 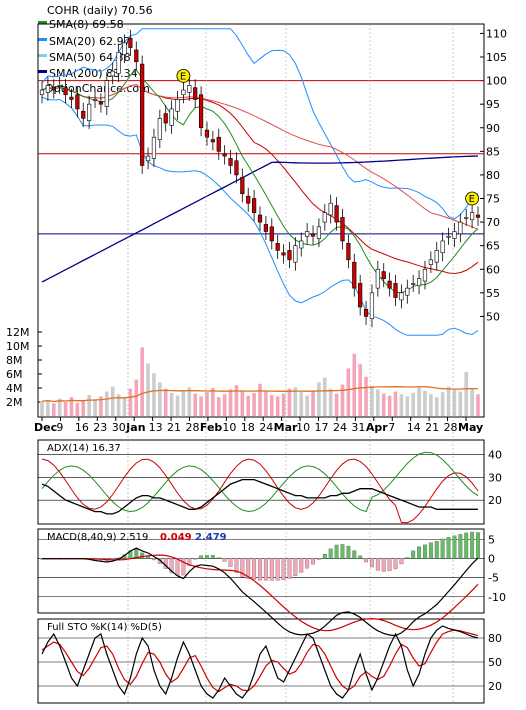 What do you see at coordinates (377, 427) in the screenshot?
I see `x-tick-label: Apr` at bounding box center [377, 427].